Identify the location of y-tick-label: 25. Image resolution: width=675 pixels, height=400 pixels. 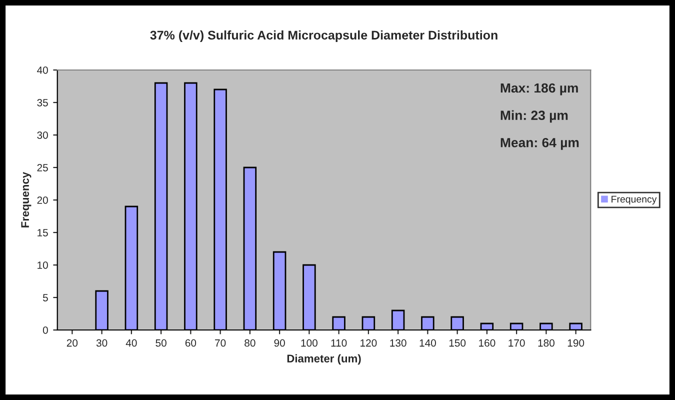
(42, 168).